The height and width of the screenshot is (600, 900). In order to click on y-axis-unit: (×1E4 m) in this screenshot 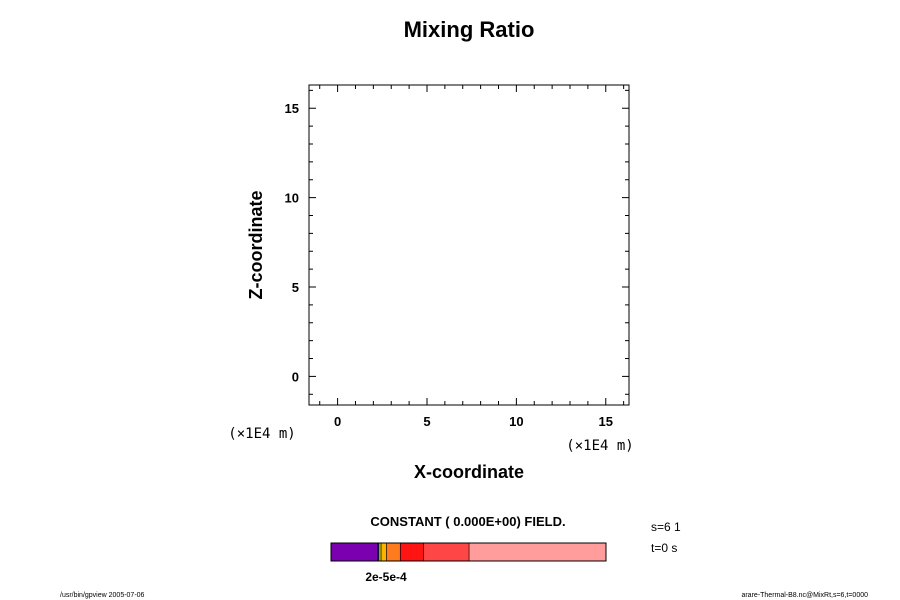, I will do `click(261, 434)`.